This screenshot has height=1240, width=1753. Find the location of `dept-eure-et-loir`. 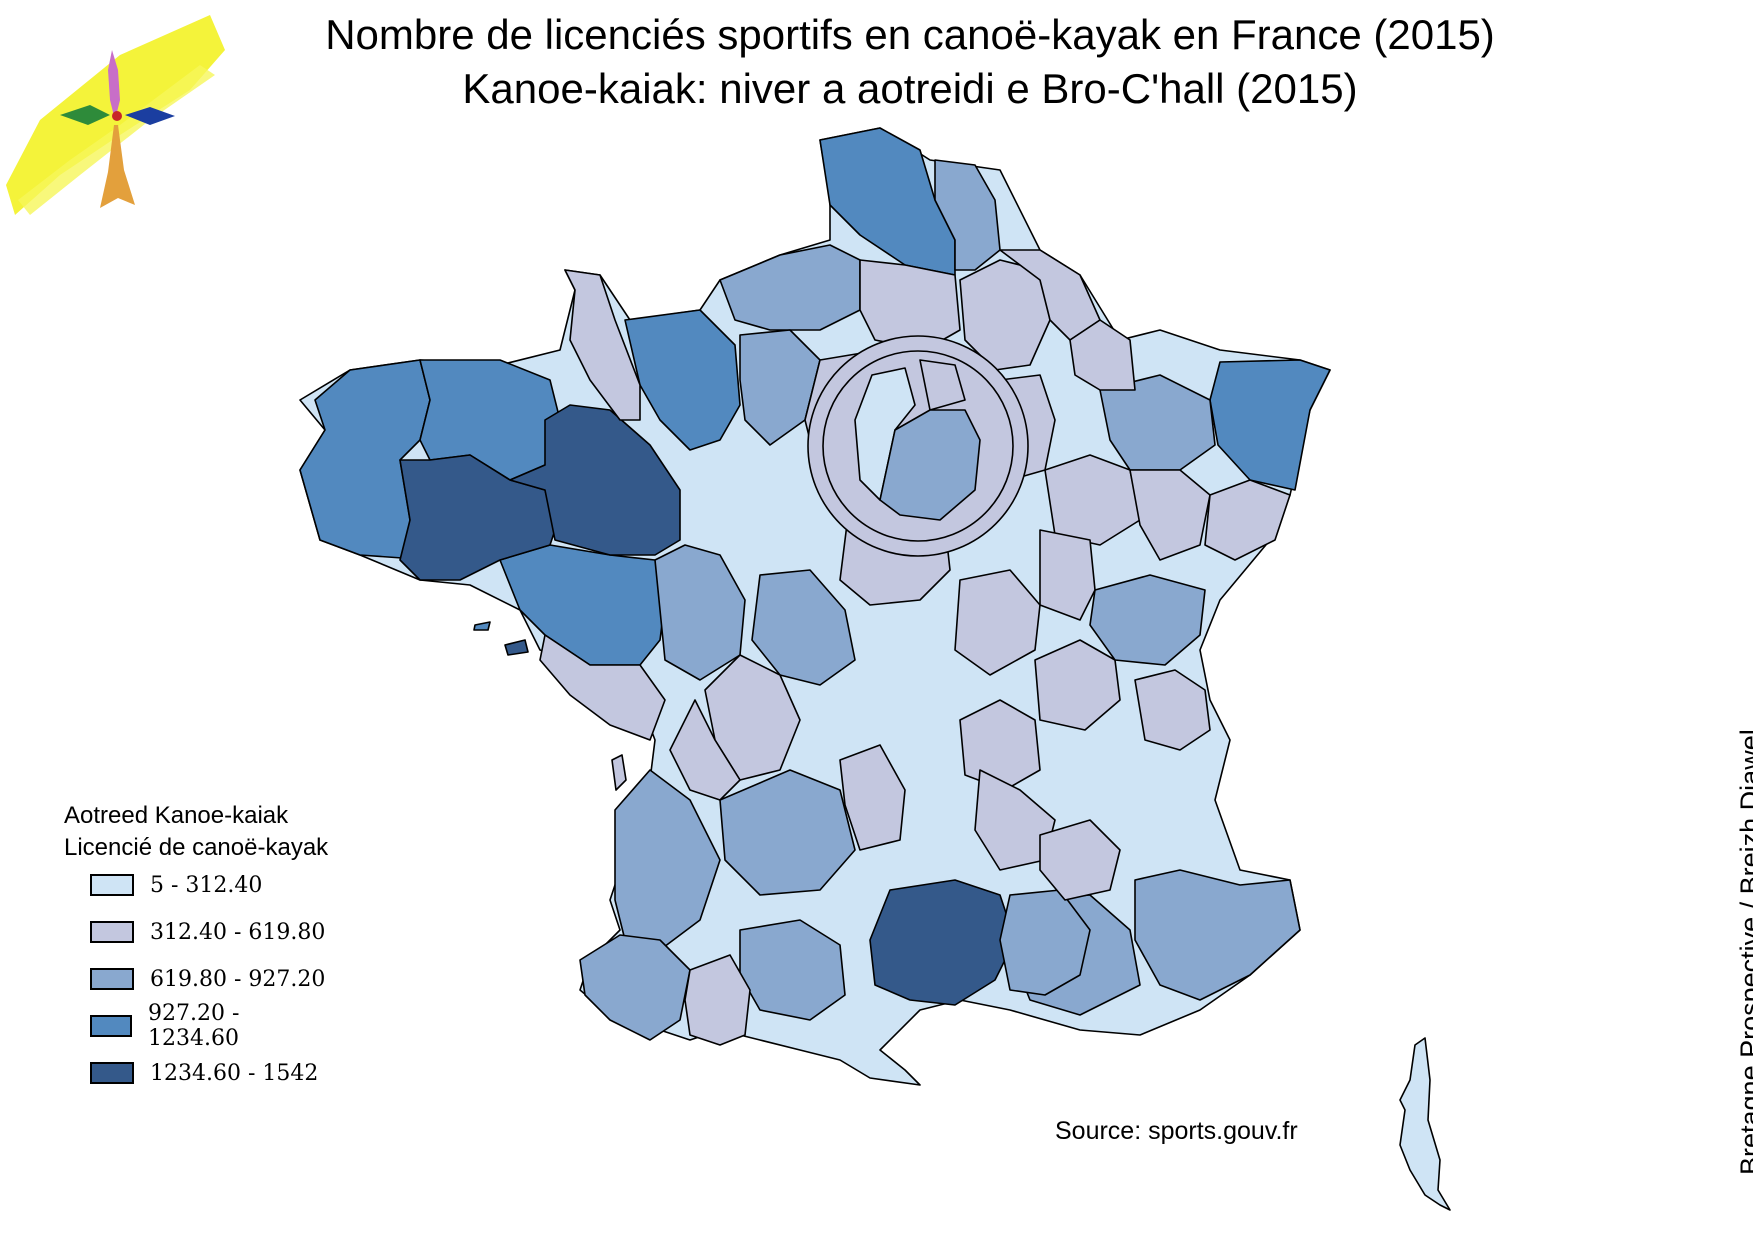

dept-eure-et-loir is located at coordinates (780, 387).